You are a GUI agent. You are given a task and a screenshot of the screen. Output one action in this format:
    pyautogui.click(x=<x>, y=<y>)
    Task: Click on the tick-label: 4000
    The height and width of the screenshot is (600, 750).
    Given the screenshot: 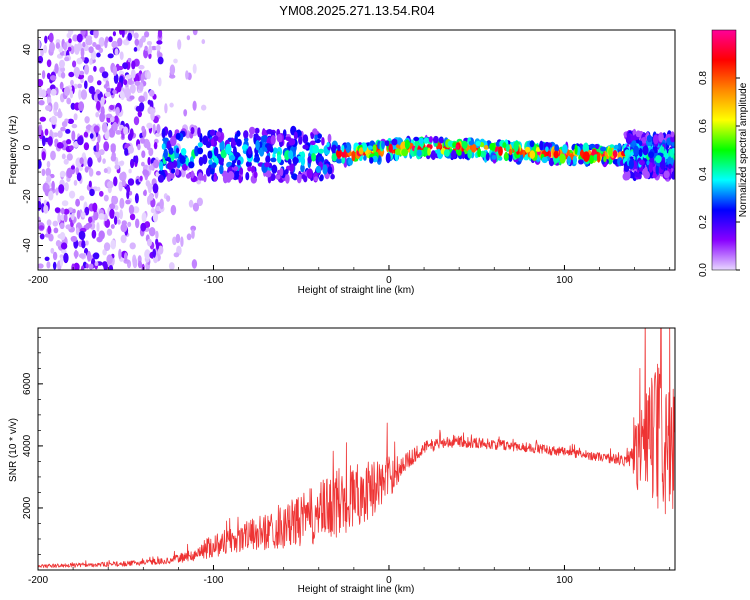 What is the action you would take?
    pyautogui.click(x=27, y=445)
    